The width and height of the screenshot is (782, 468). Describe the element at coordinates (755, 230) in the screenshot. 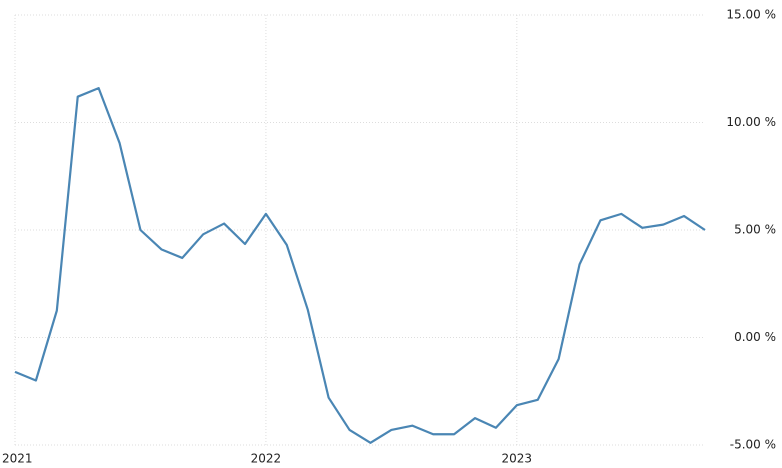

I see `y-tick-label: 5.00 %` at that location.